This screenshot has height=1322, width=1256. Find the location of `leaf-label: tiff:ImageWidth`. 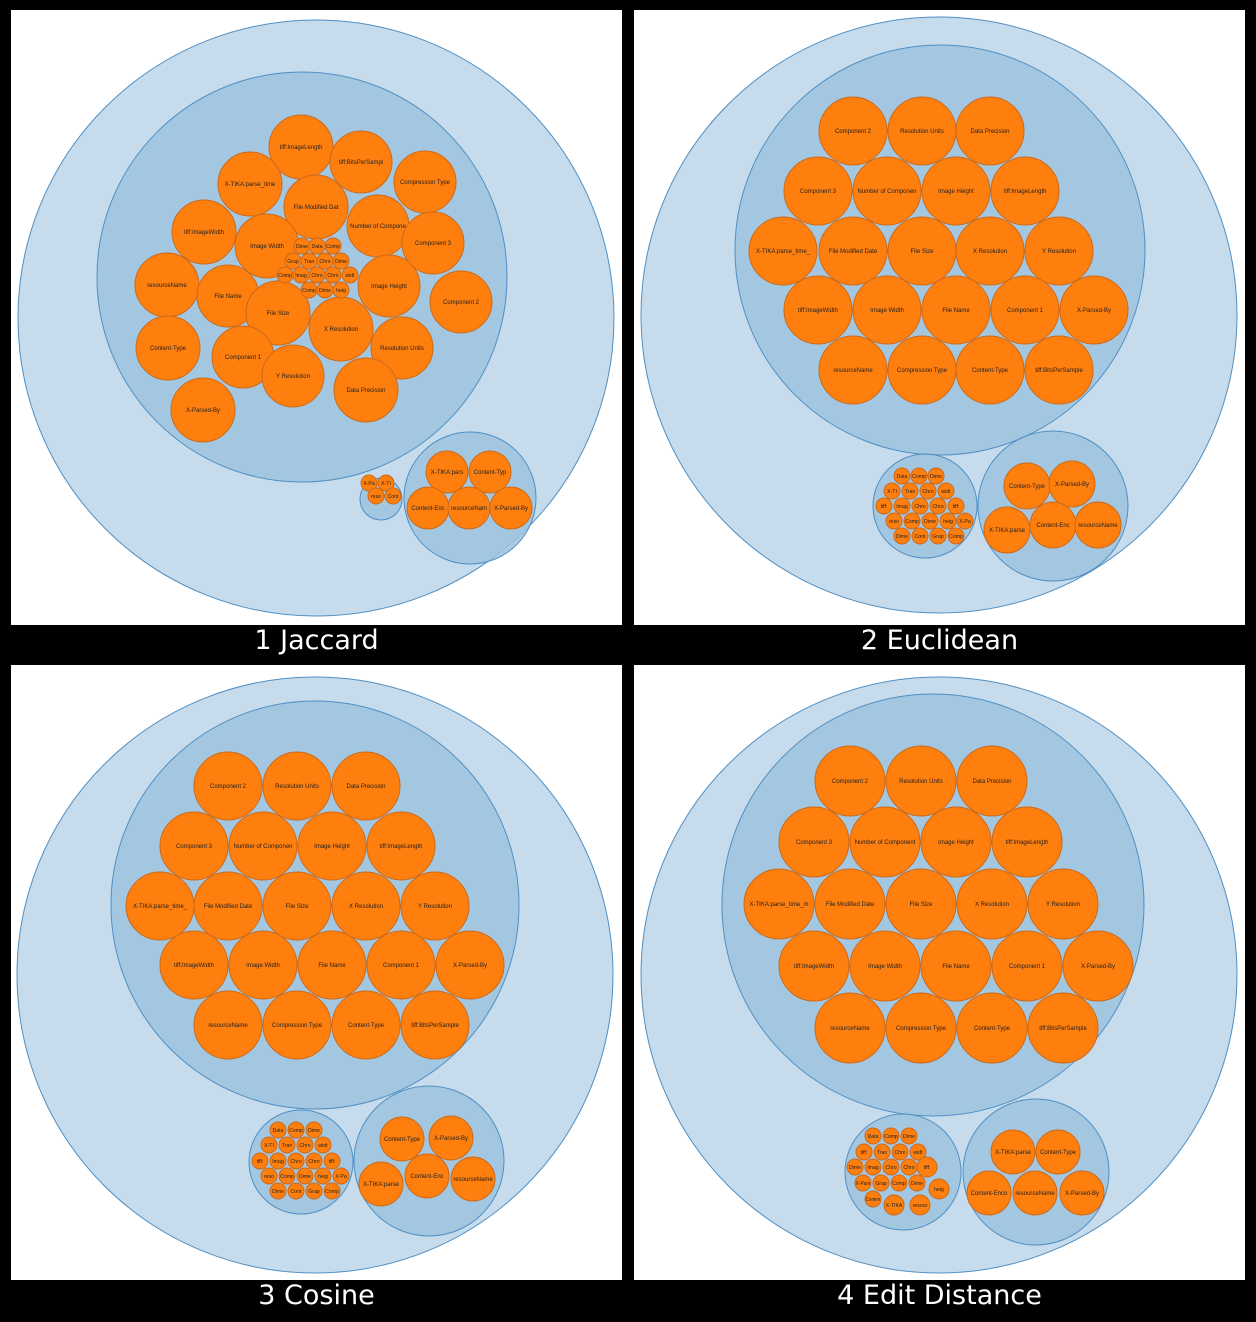

leaf-label: tiff:ImageWidth is located at coordinates (818, 311).